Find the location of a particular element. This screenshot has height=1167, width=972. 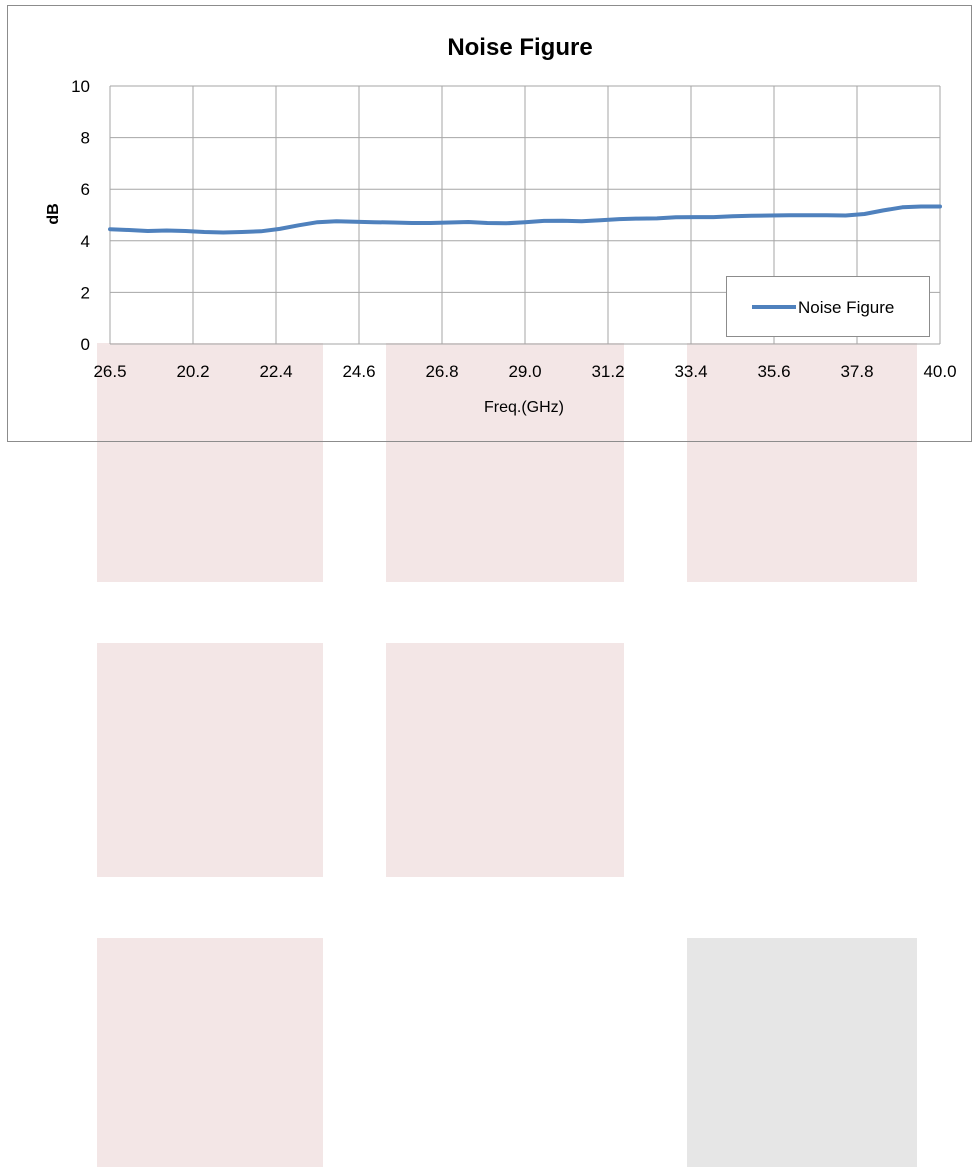

x-tick-label: 22.4 is located at coordinates (275, 371).